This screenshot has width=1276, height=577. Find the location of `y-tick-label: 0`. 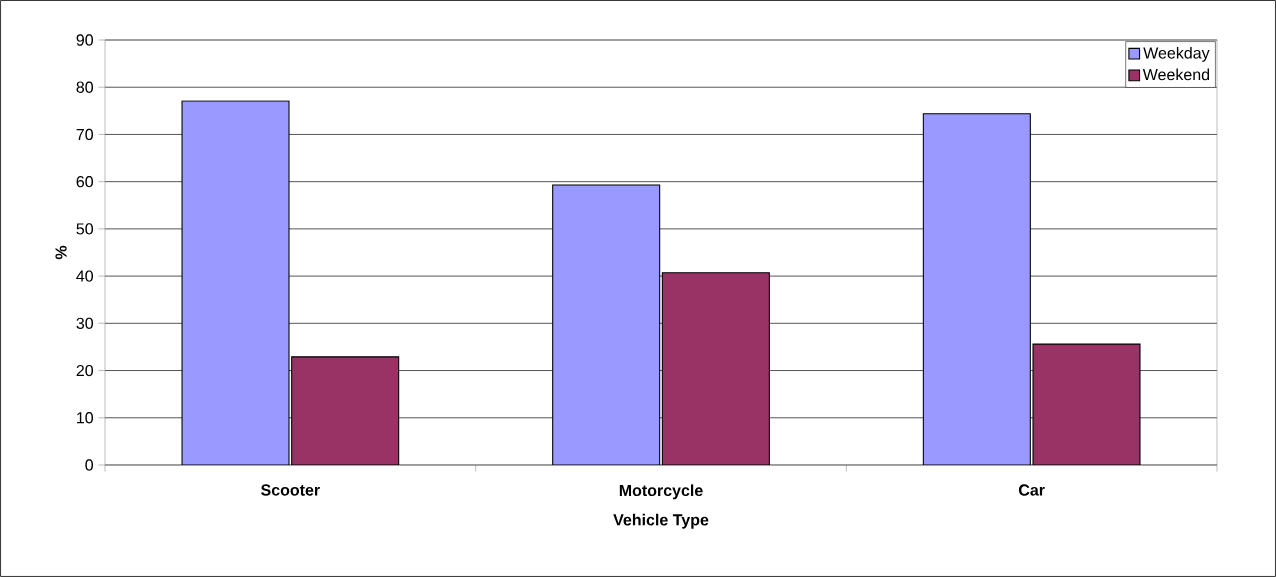

y-tick-label: 0 is located at coordinates (89, 465).